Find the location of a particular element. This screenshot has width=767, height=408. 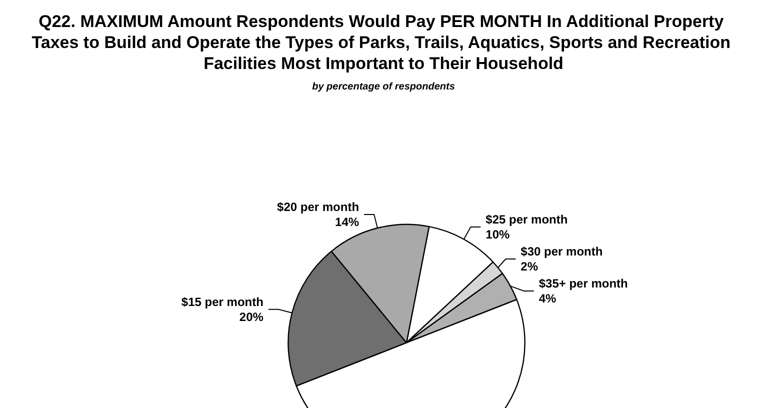

slice-label: $35+ per month is located at coordinates (583, 283).